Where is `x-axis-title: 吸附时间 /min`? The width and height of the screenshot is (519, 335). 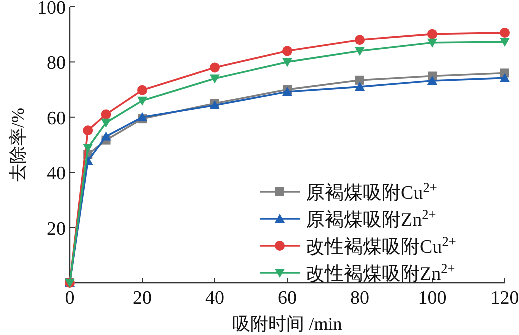
x-axis-title: 吸附时间 /min is located at coordinates (287, 324).